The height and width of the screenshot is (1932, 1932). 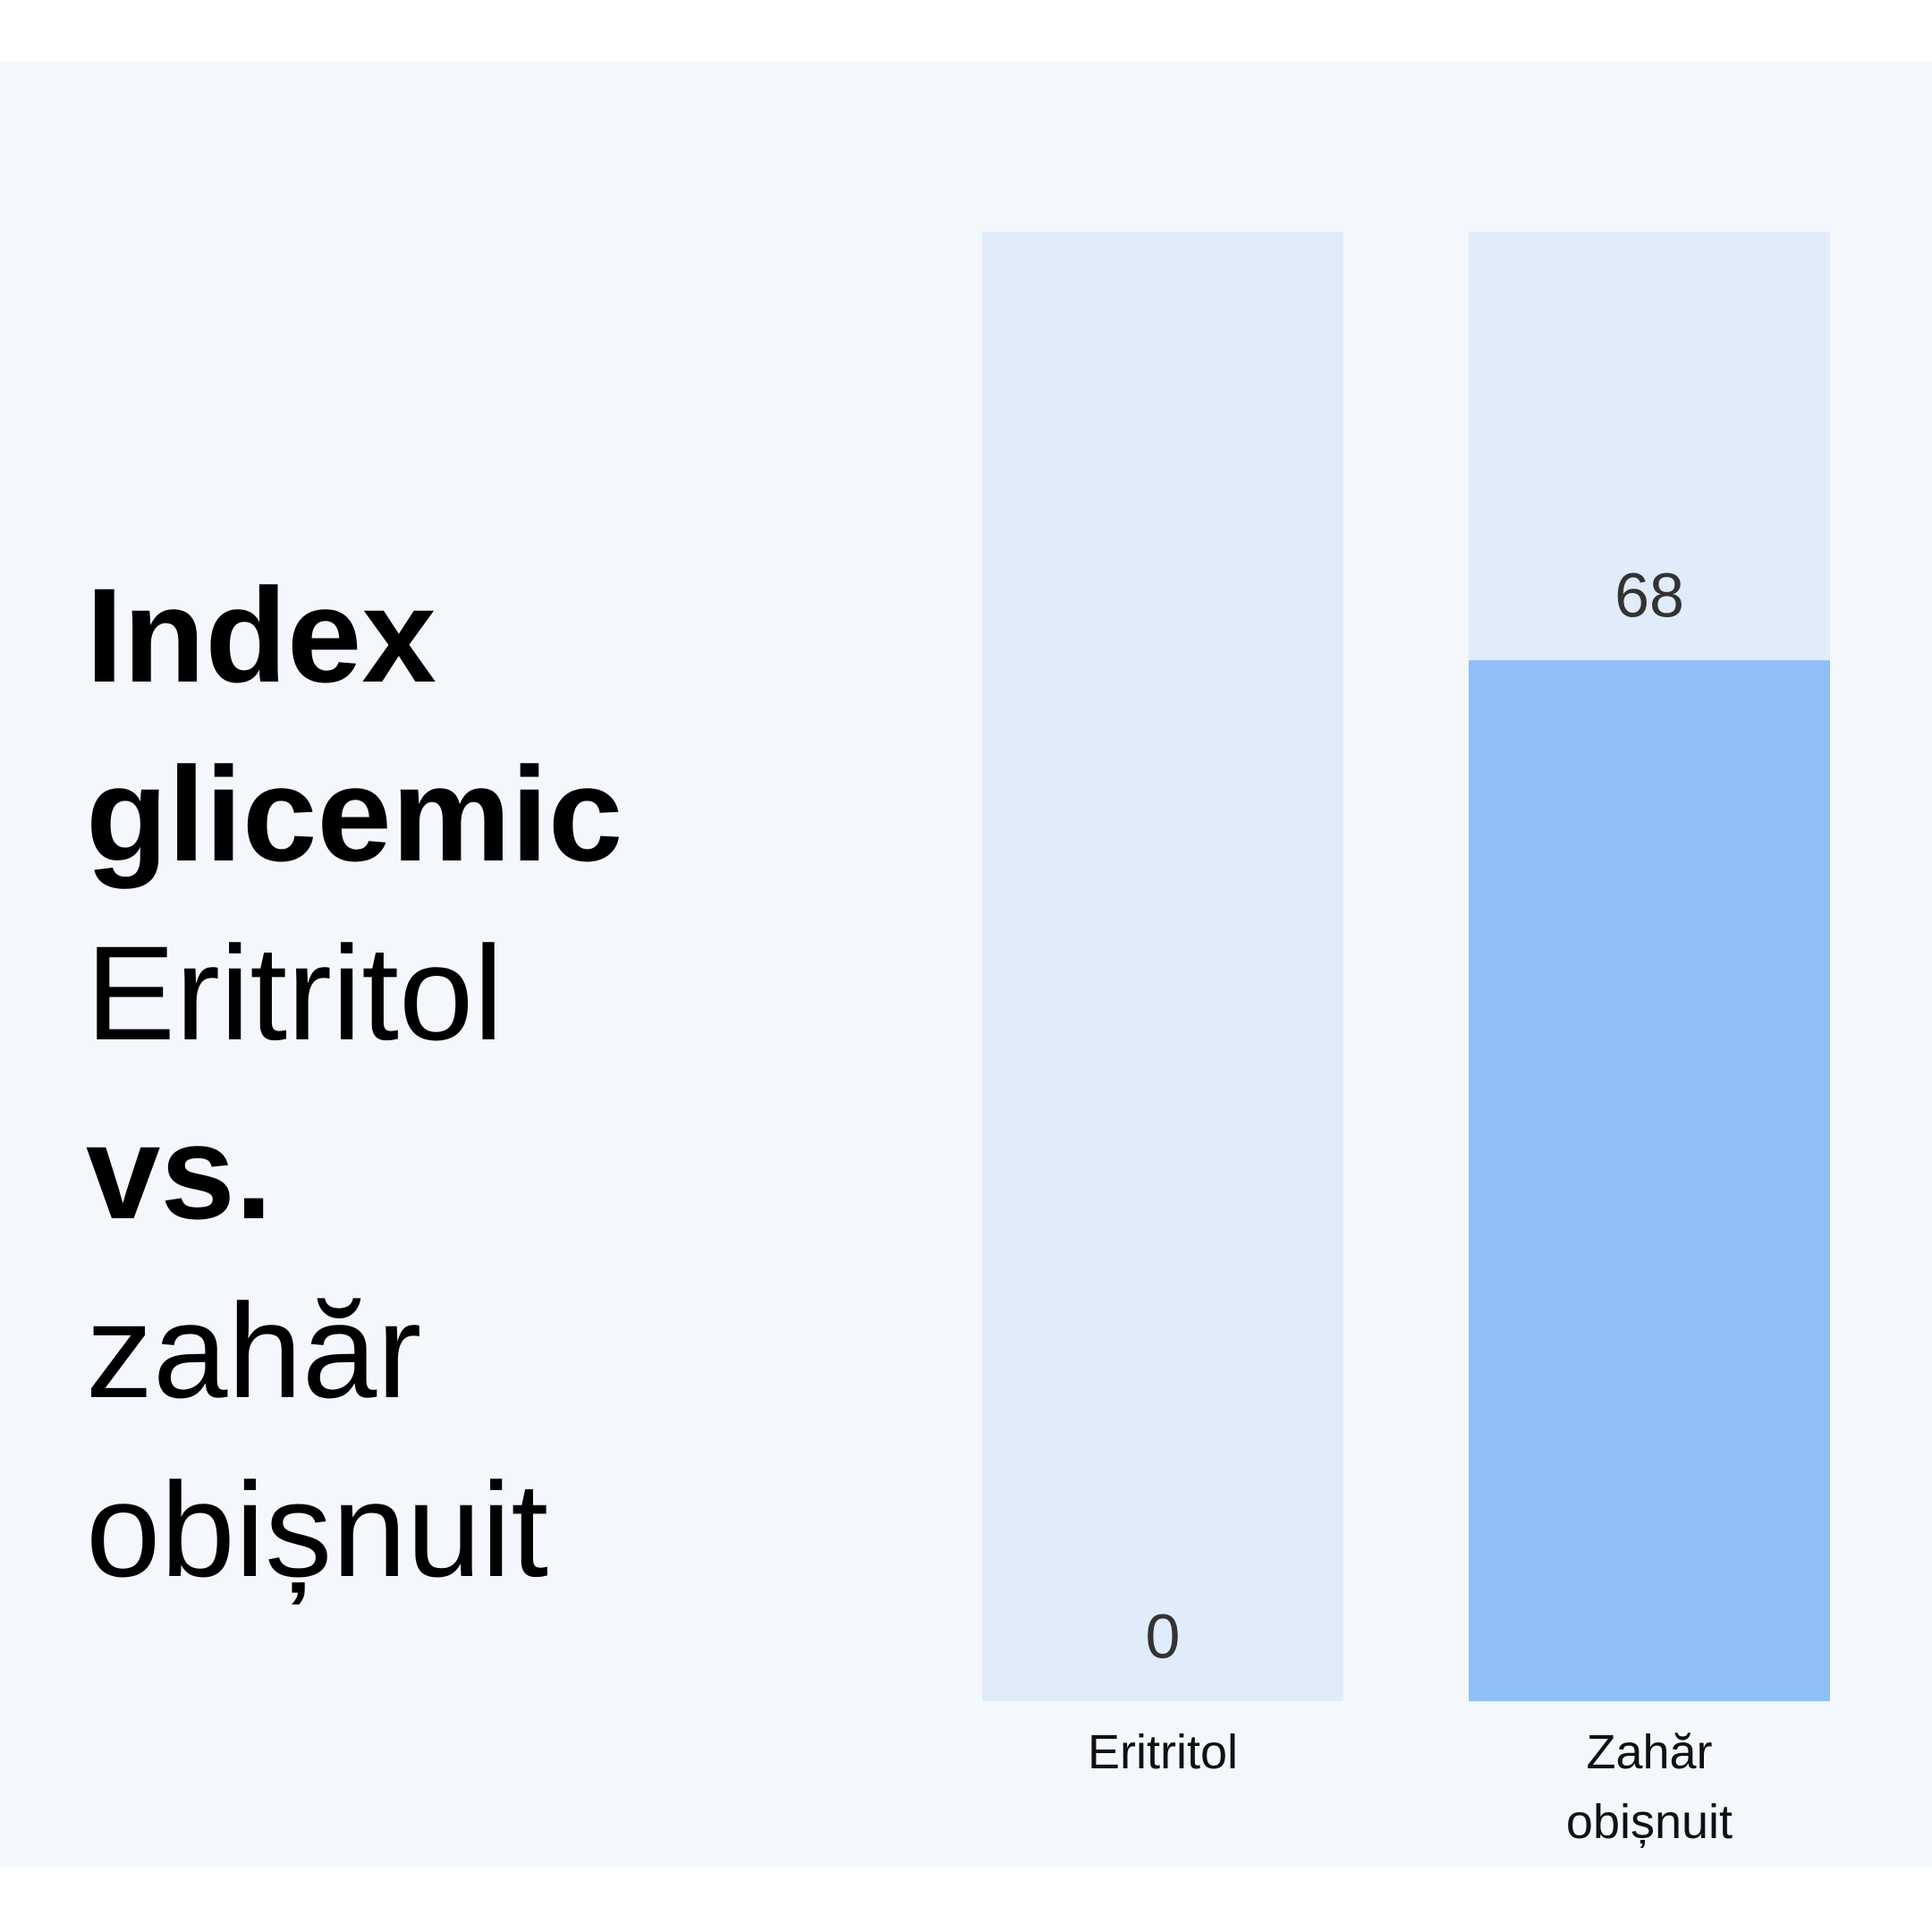 I want to click on subtitle: vs., so click(x=179, y=1172).